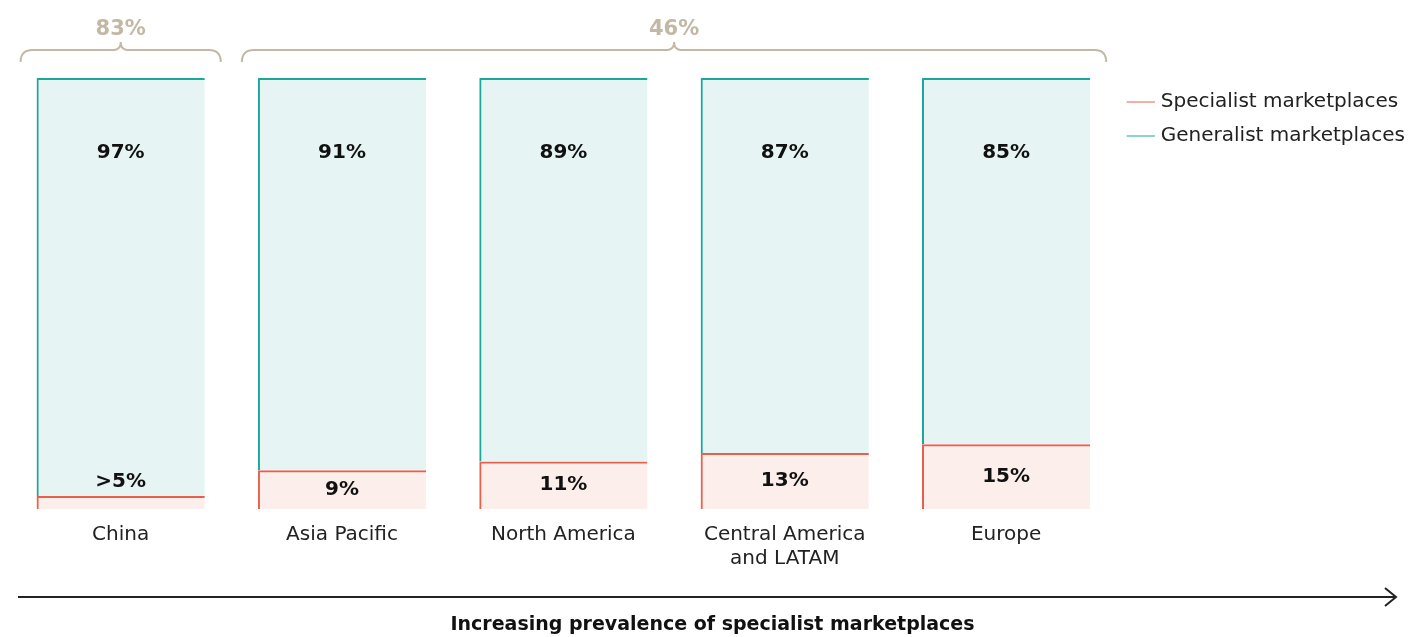 This screenshot has width=1425, height=637. I want to click on x-tick-label: Europe, so click(1006, 533).